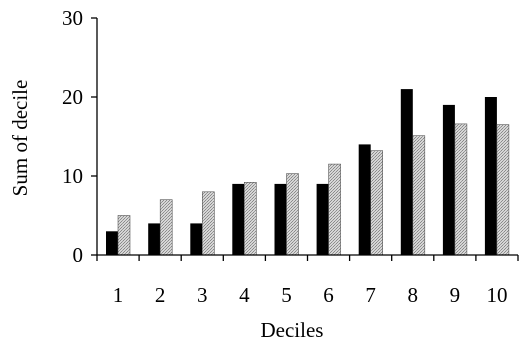  I want to click on x-tick-label-1: 1, so click(118, 295).